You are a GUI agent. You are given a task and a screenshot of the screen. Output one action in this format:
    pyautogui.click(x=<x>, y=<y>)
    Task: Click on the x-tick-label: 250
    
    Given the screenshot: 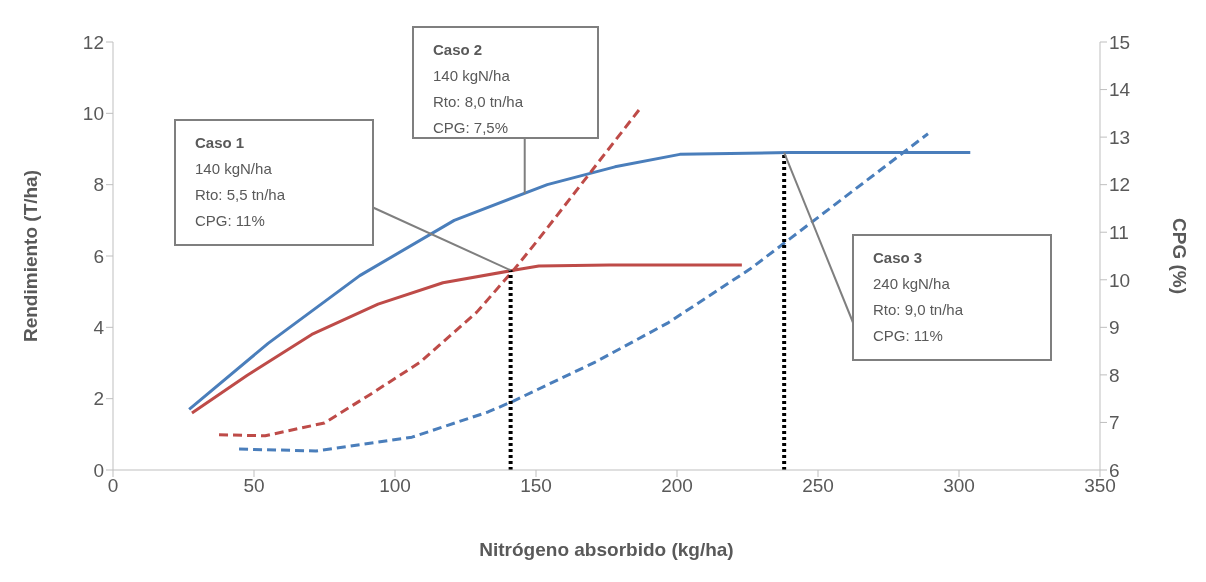 What is the action you would take?
    pyautogui.click(x=818, y=486)
    